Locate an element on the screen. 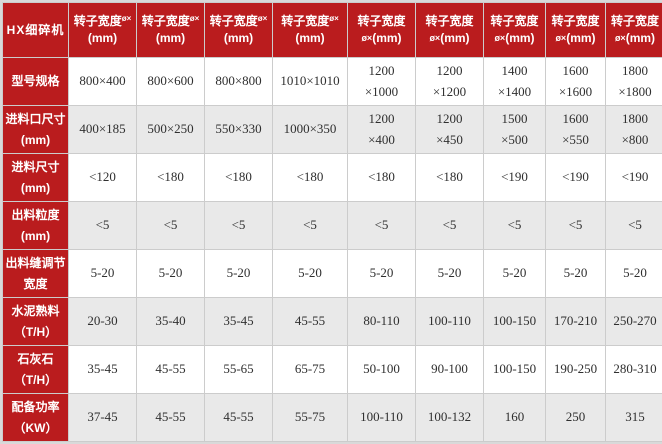 This screenshot has height=444, width=662. table-cell: 20-30 is located at coordinates (102, 321).